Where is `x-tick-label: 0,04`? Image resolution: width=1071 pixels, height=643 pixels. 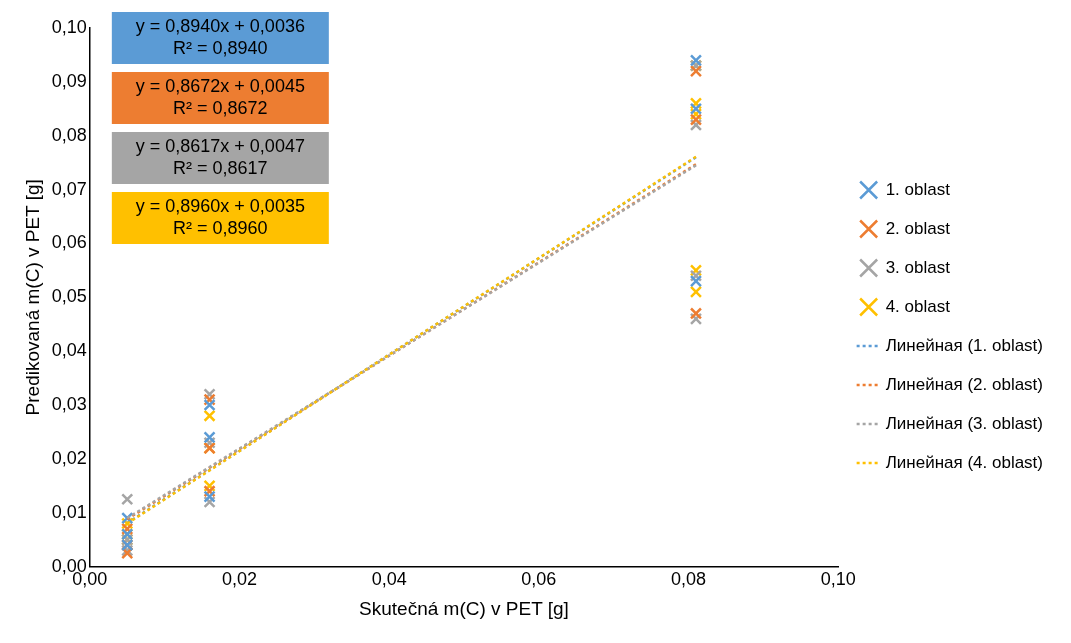
x-tick-label: 0,04 is located at coordinates (389, 579).